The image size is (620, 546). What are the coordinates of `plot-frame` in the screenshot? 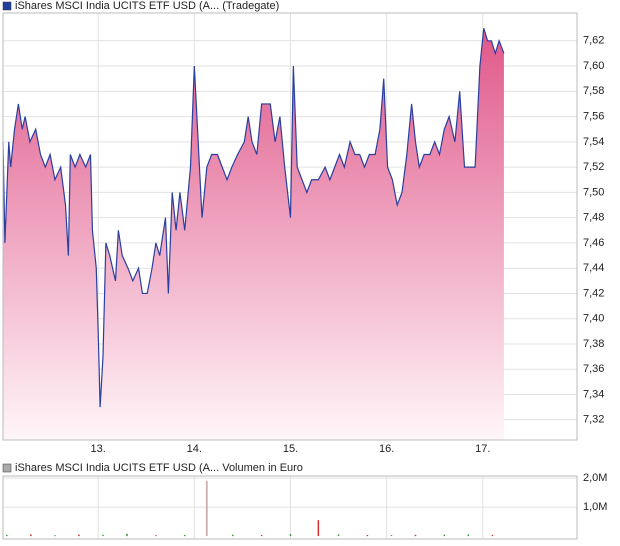 It's located at (290, 507).